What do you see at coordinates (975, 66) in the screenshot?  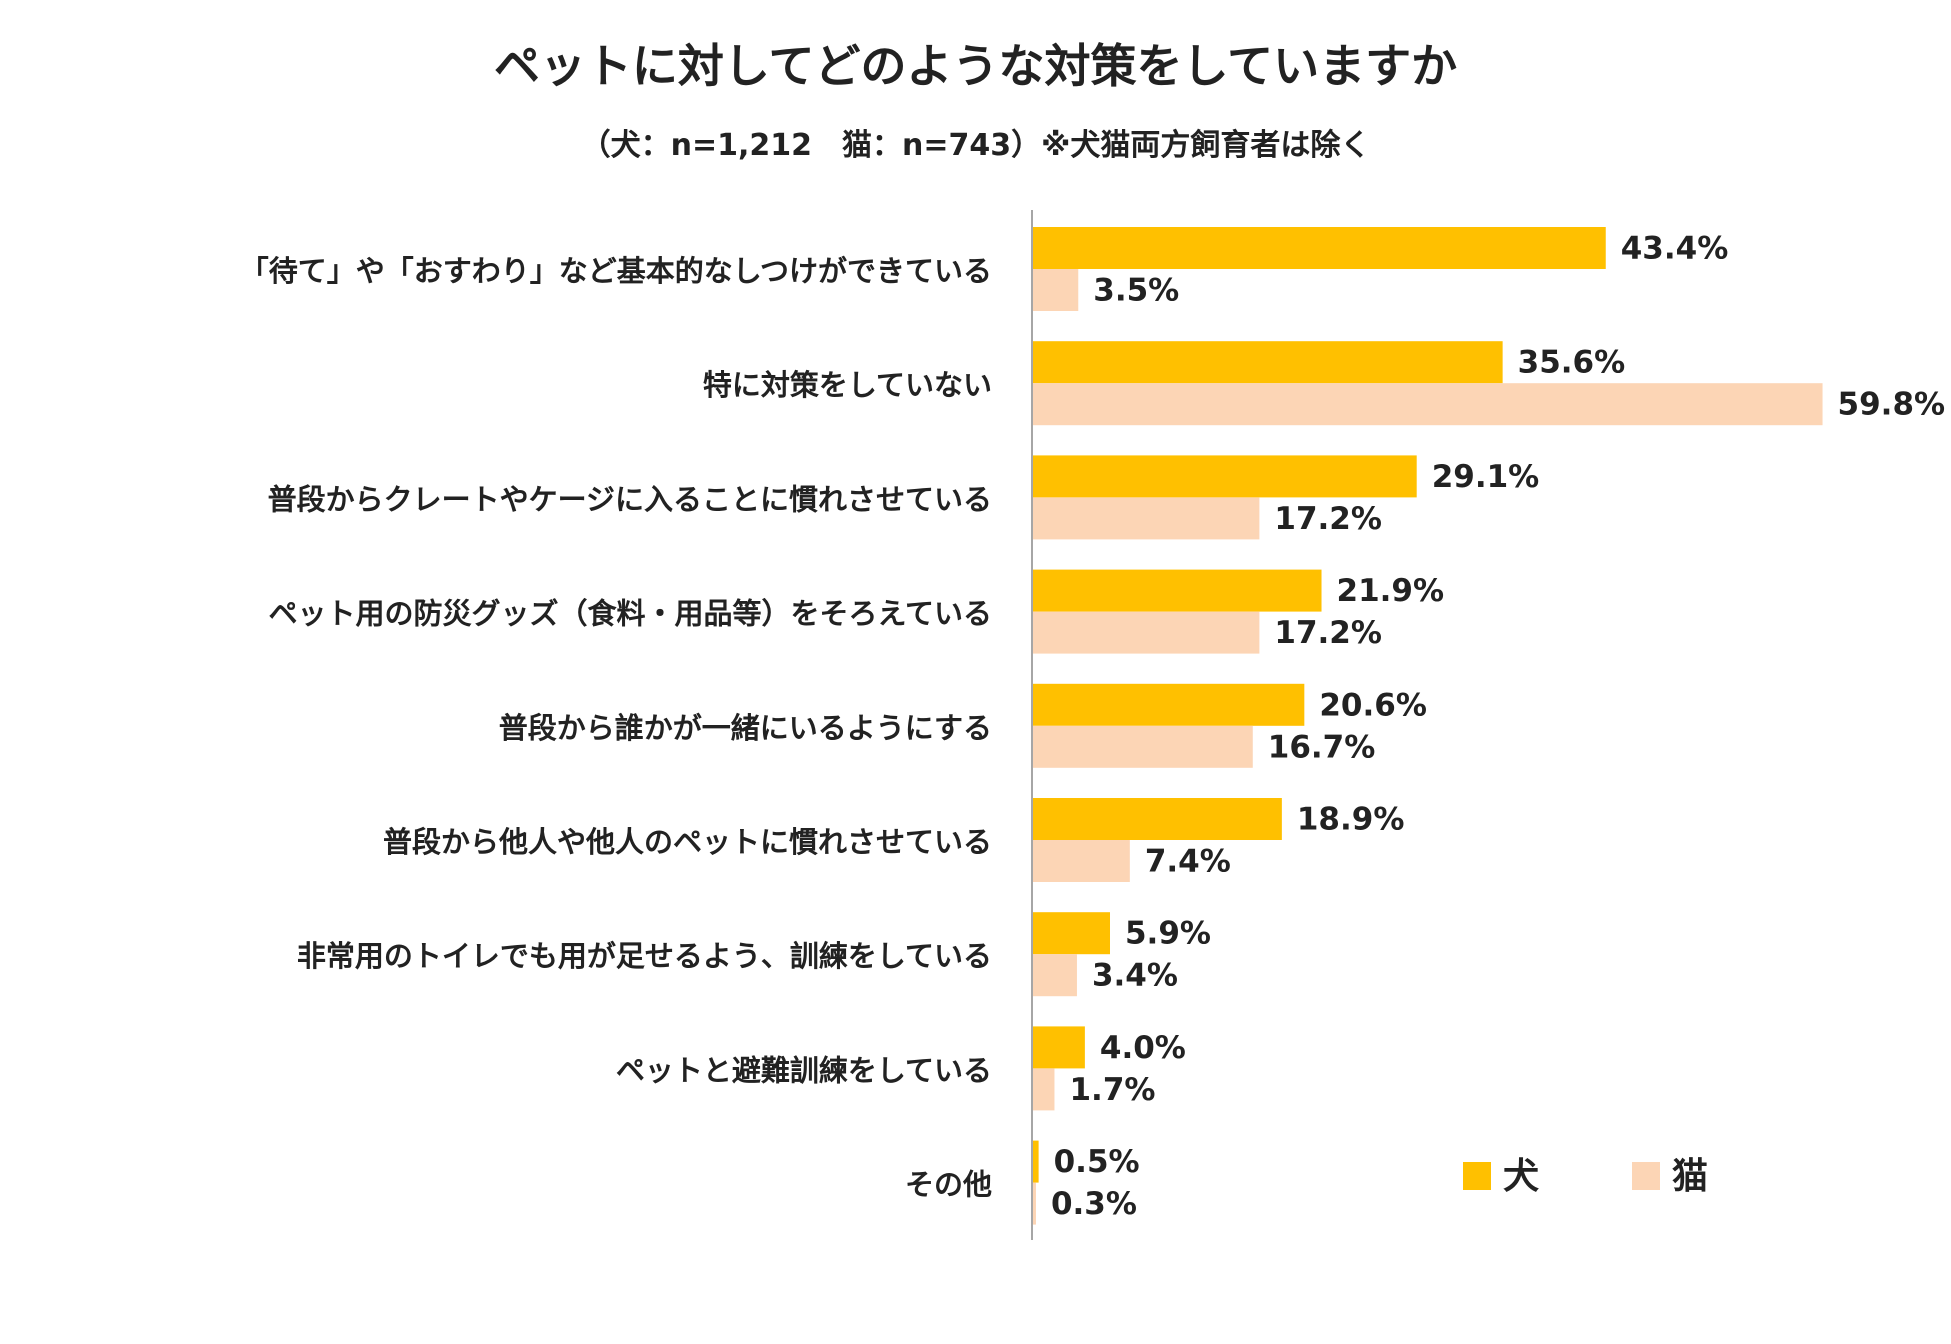 I see `chart-title: ペットに対してどのような対策をしていますか` at bounding box center [975, 66].